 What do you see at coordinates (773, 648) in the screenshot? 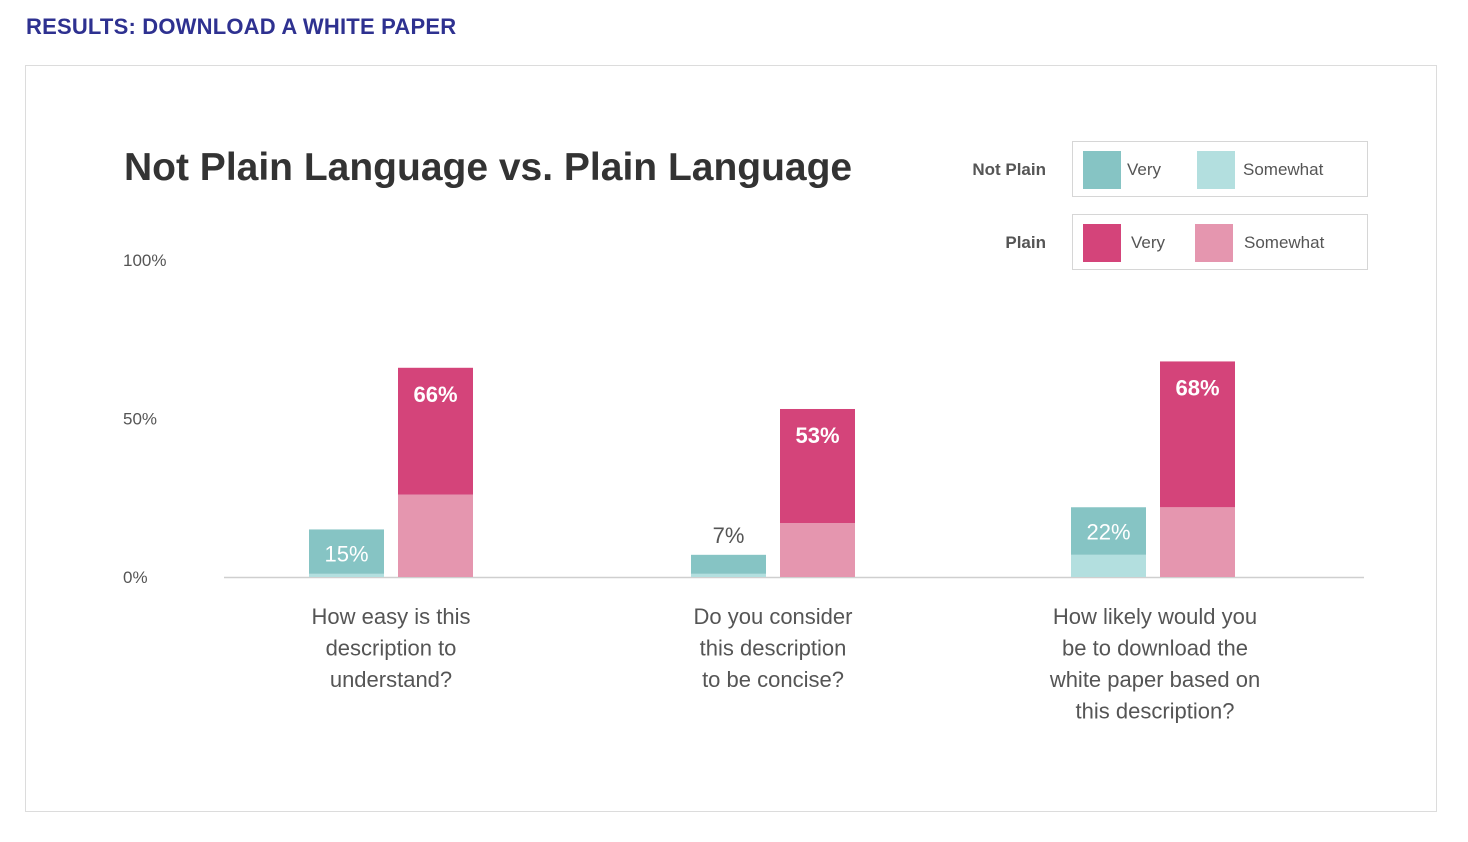
I see `category-label-line: this description` at bounding box center [773, 648].